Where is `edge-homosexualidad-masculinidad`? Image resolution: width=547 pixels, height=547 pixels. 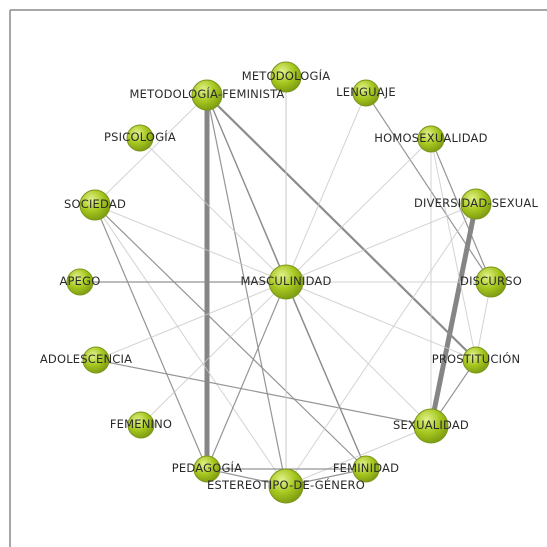
edge-homosexualidad-masculinidad is located at coordinates (358, 210).